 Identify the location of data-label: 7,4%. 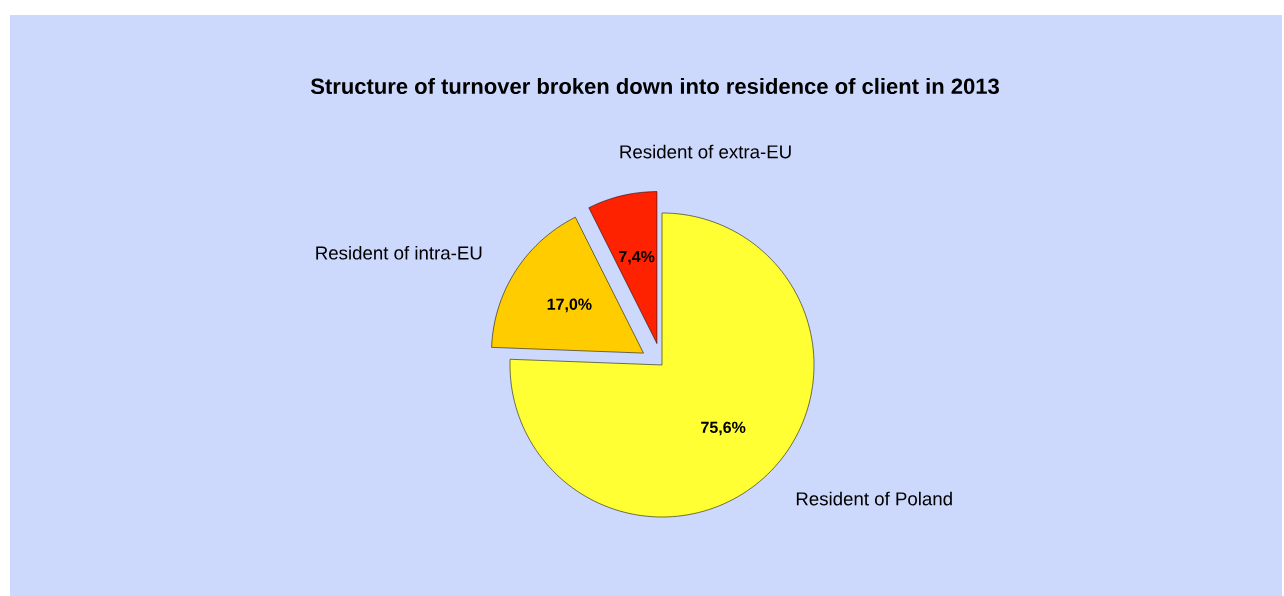
(637, 258).